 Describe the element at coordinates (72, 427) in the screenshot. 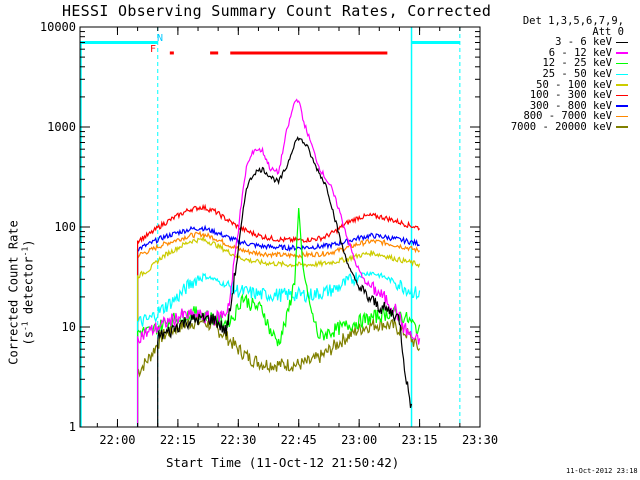

I see `y-tick-label-0: 1` at that location.